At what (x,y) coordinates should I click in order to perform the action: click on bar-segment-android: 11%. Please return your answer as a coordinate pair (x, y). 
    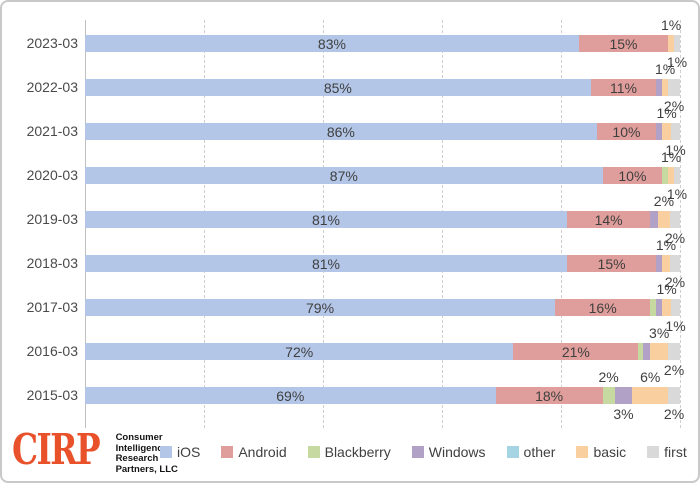
    Looking at the image, I should click on (623, 87).